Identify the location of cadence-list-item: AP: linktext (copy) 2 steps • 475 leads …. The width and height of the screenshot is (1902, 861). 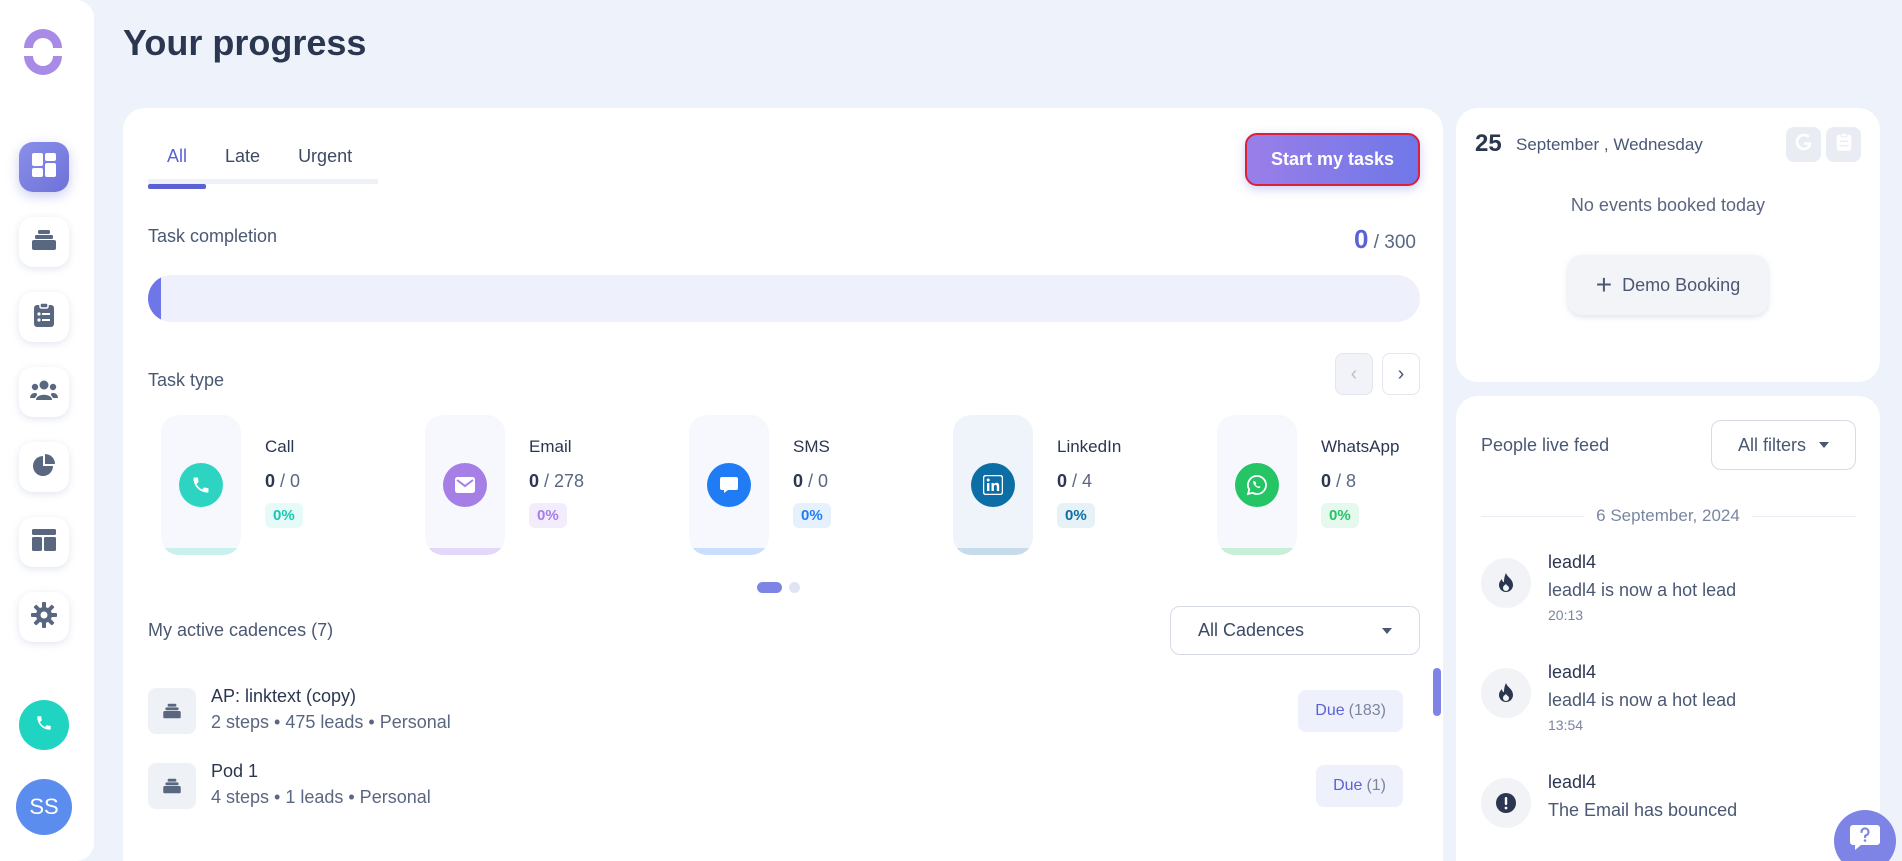
(783, 710).